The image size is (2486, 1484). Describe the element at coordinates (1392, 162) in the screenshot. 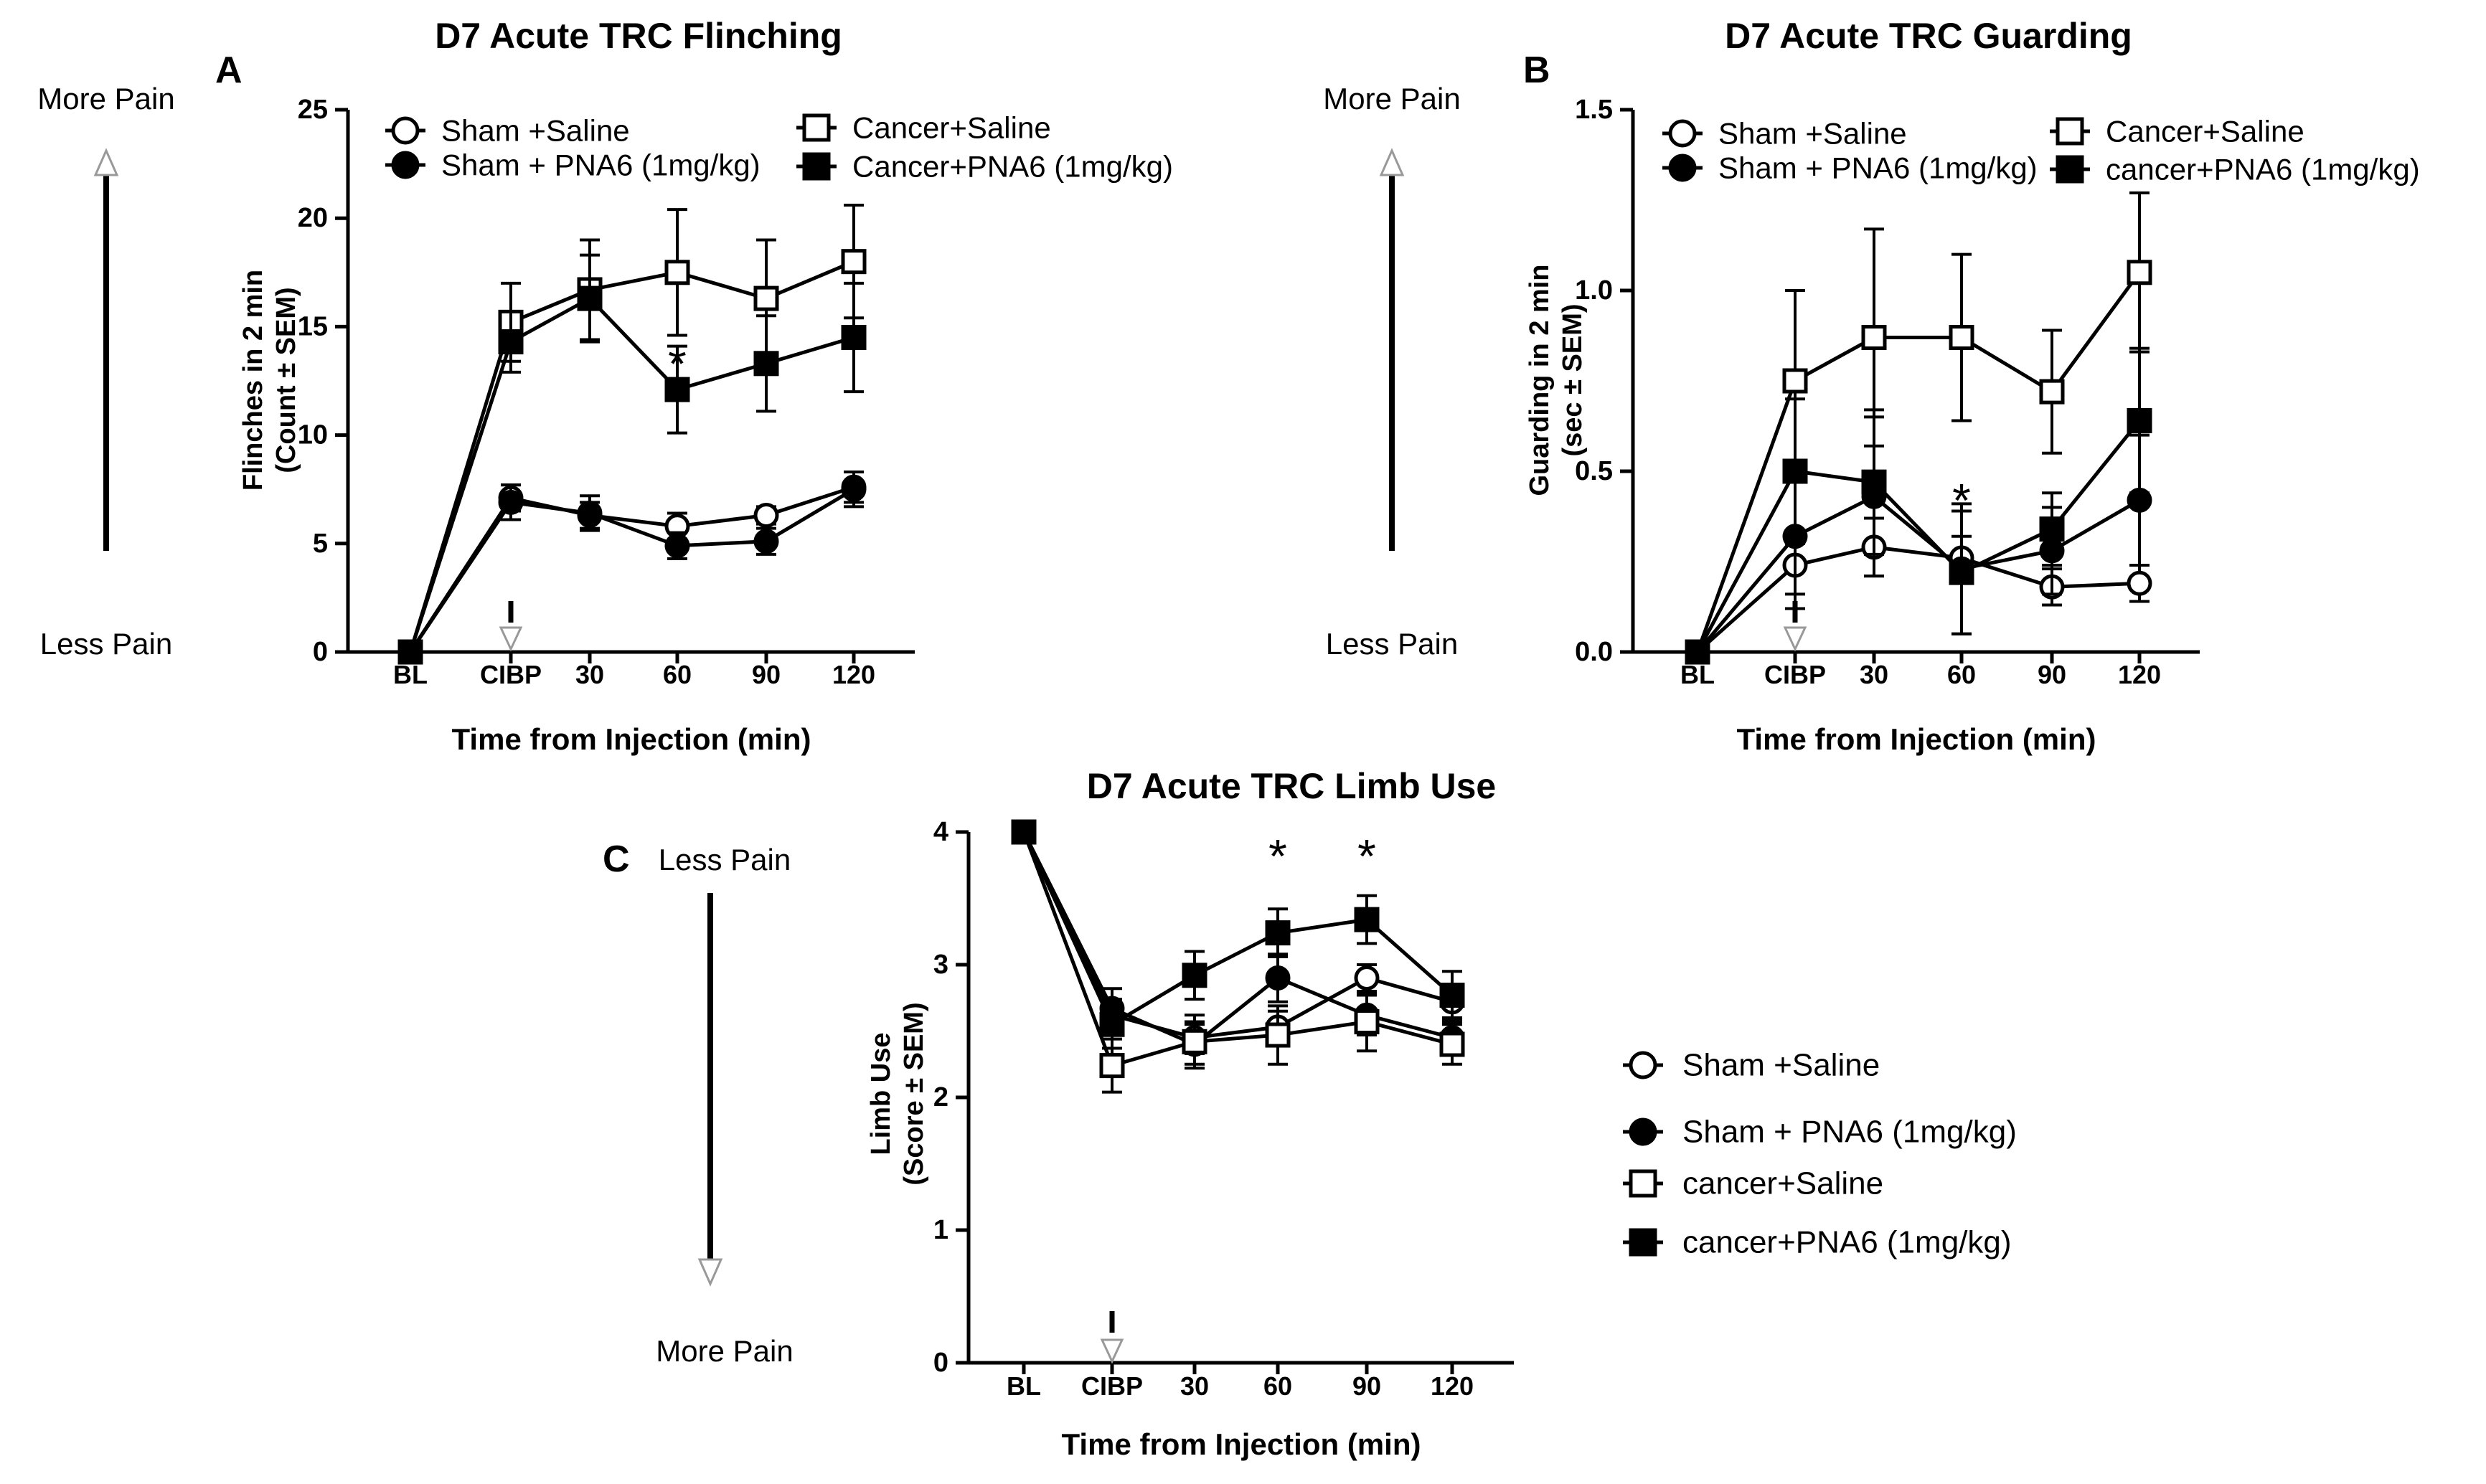

I see `pain-direction-arrow-head` at that location.